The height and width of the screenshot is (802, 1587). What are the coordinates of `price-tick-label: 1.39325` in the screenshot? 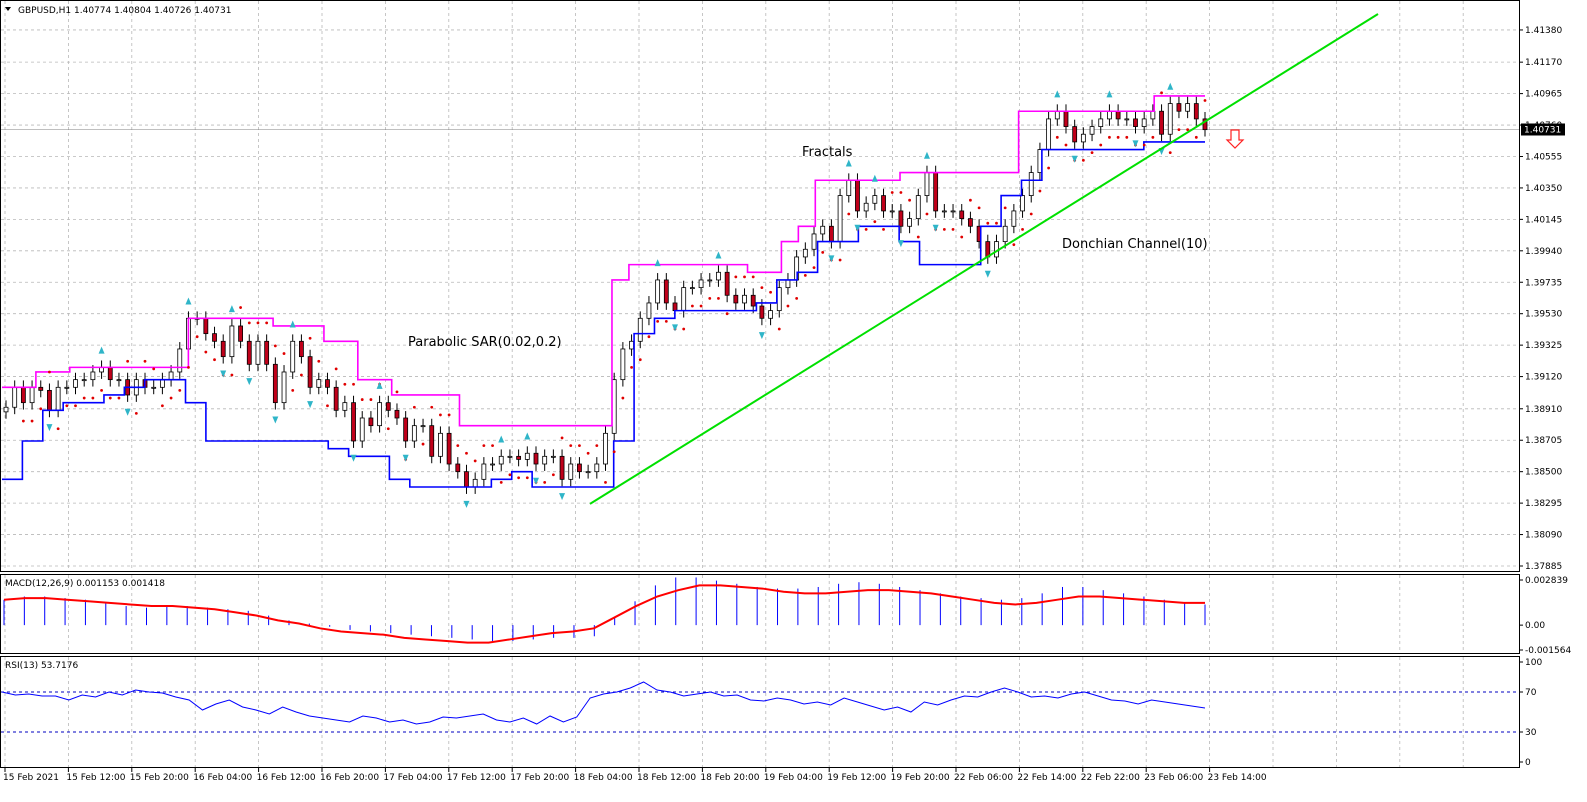 It's located at (1543, 346).